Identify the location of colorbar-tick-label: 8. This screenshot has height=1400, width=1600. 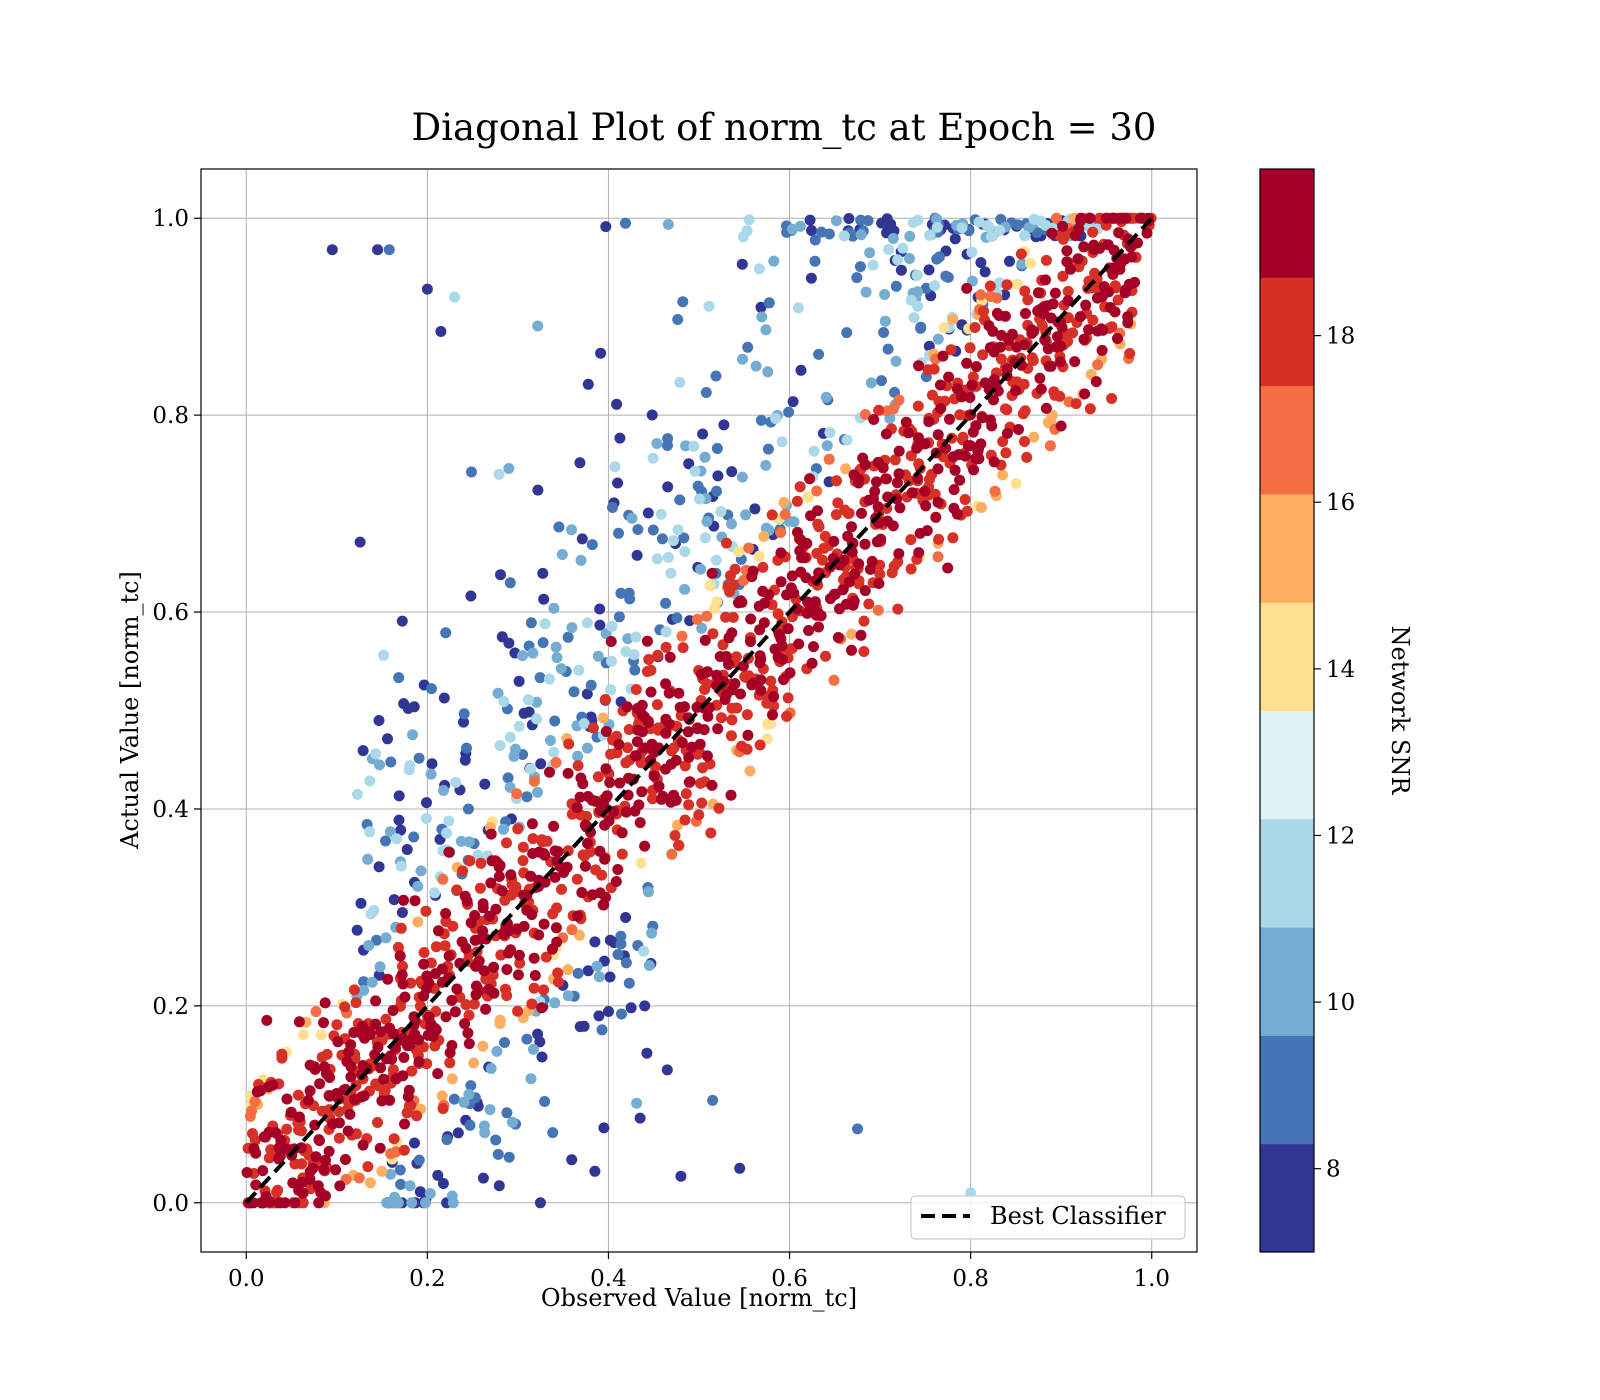
(1333, 1170).